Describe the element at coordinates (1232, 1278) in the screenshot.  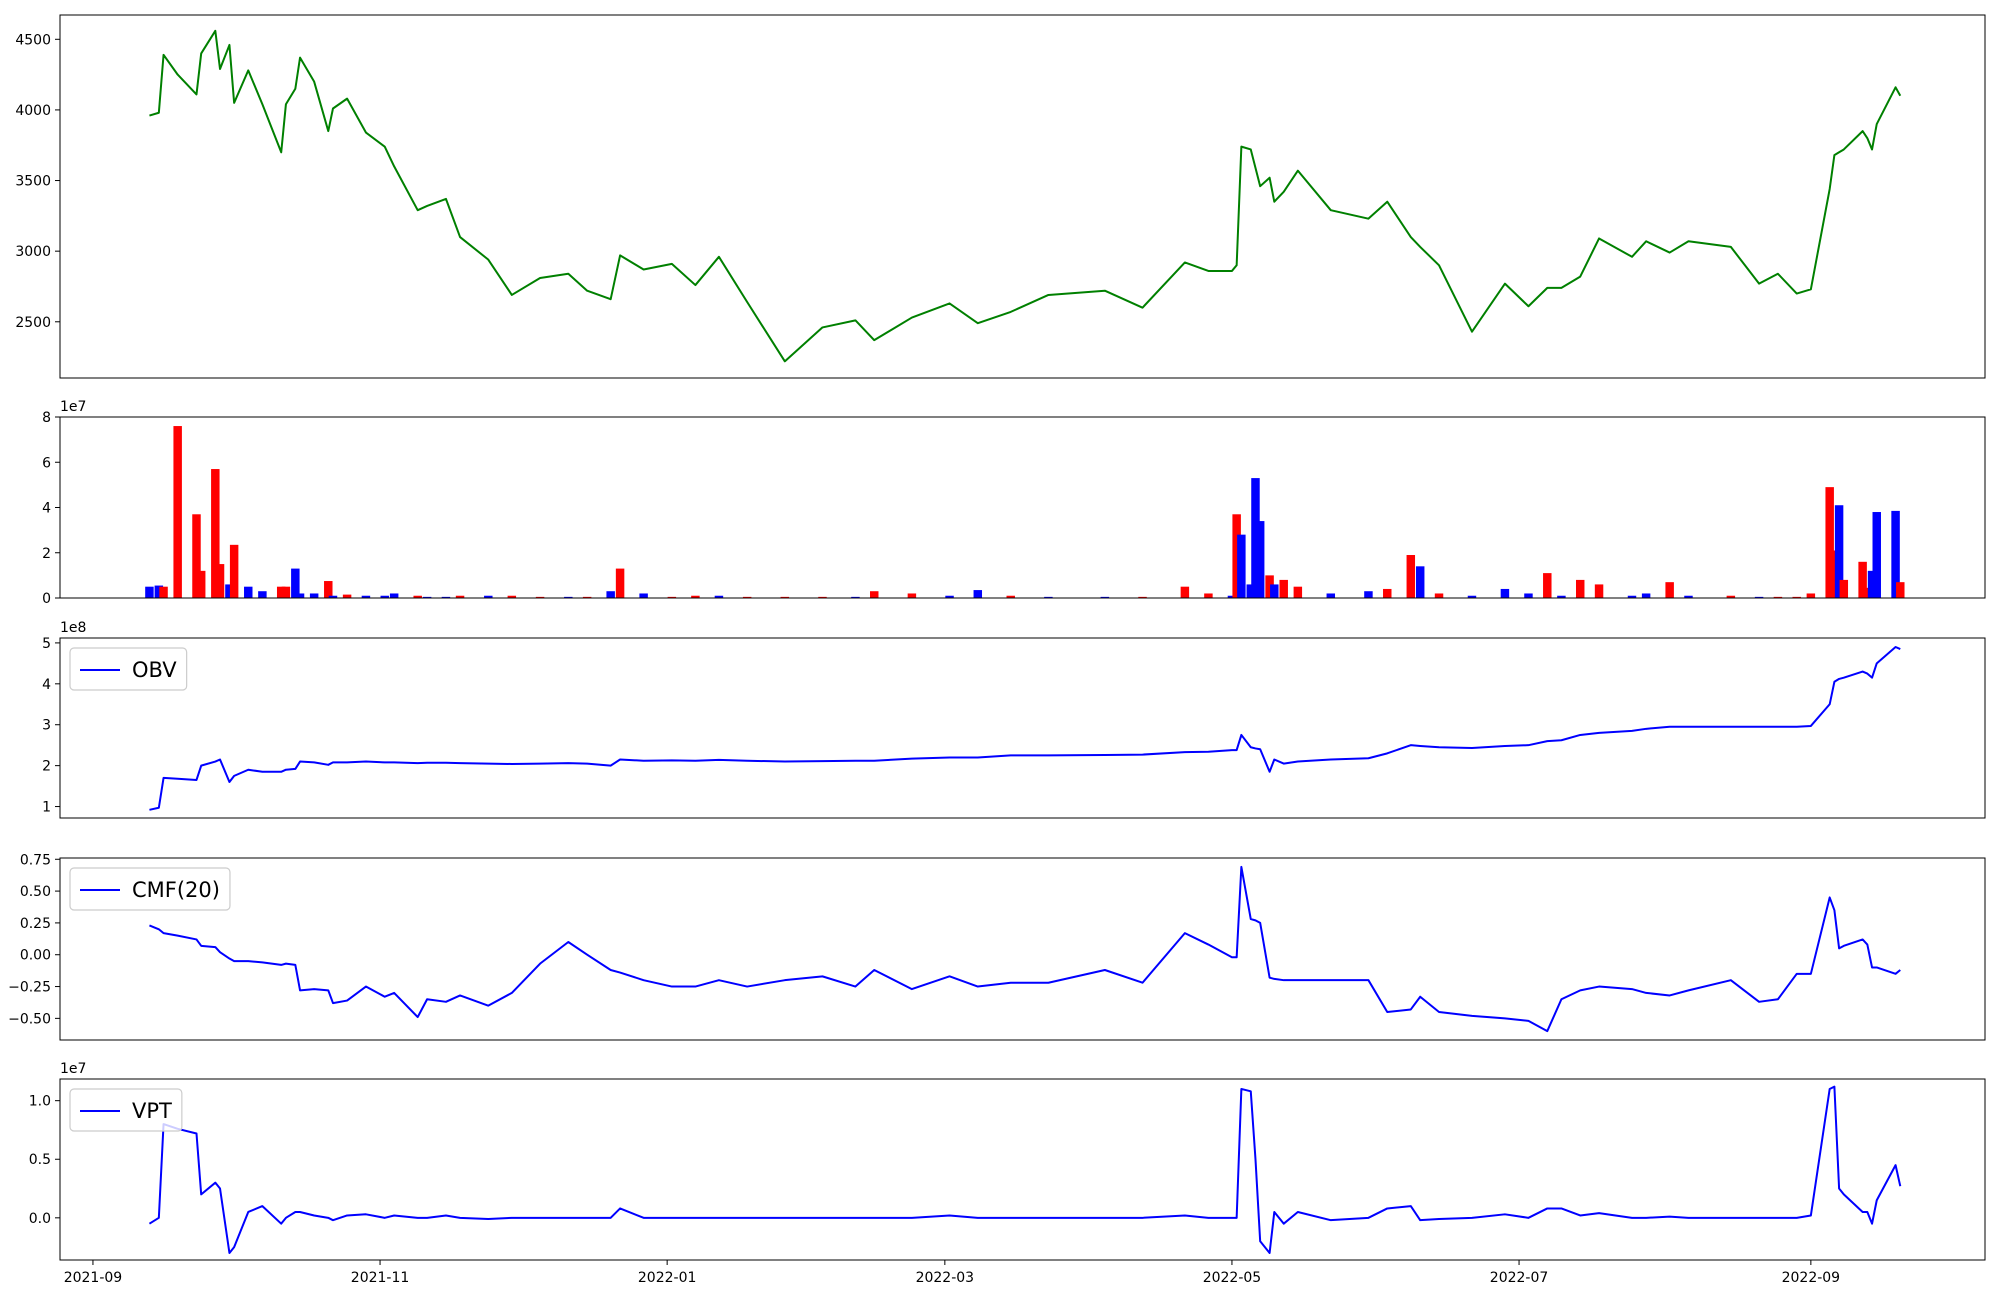
I see `x-tick-label: 2022-05` at that location.